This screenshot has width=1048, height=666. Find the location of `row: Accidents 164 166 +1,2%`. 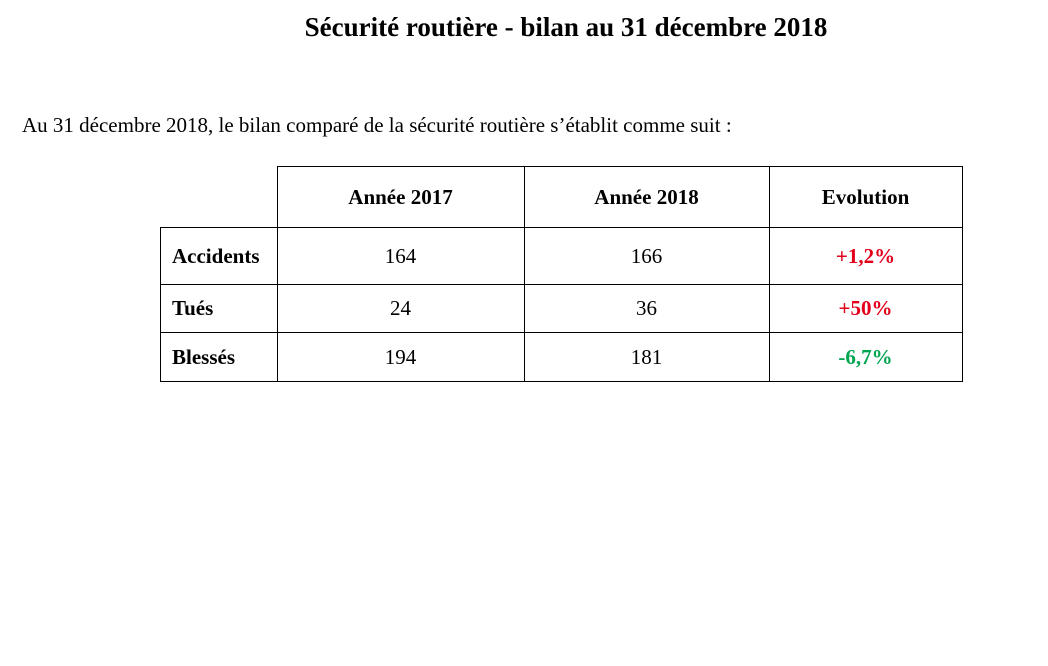

row: Accidents 164 166 +1,2% is located at coordinates (561, 256).